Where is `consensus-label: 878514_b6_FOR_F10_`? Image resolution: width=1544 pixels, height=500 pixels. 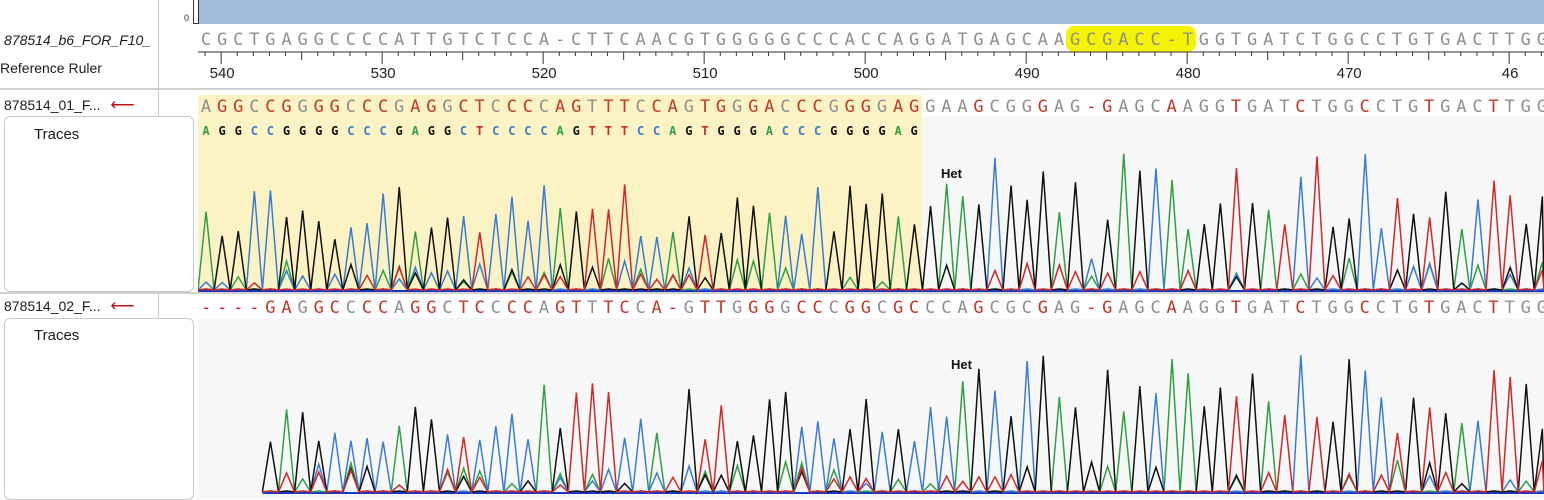
consensus-label: 878514_b6_FOR_F10_ is located at coordinates (78, 40).